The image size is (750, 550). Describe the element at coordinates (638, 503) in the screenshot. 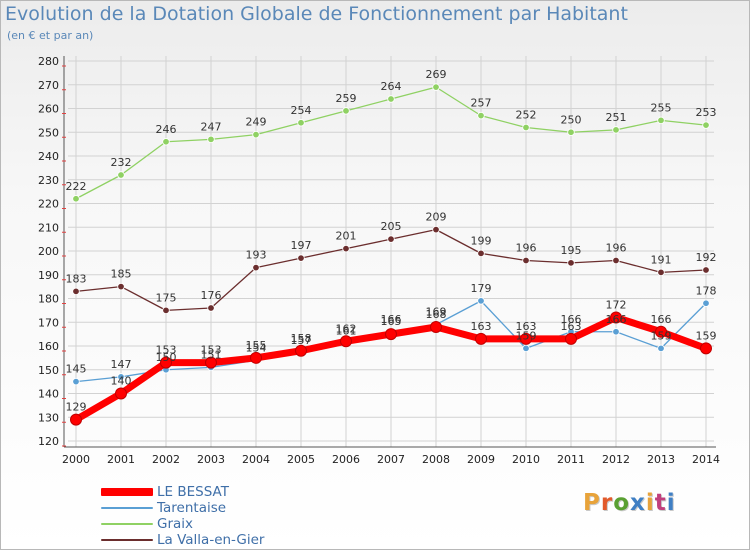

I see `brand-letter: x` at that location.